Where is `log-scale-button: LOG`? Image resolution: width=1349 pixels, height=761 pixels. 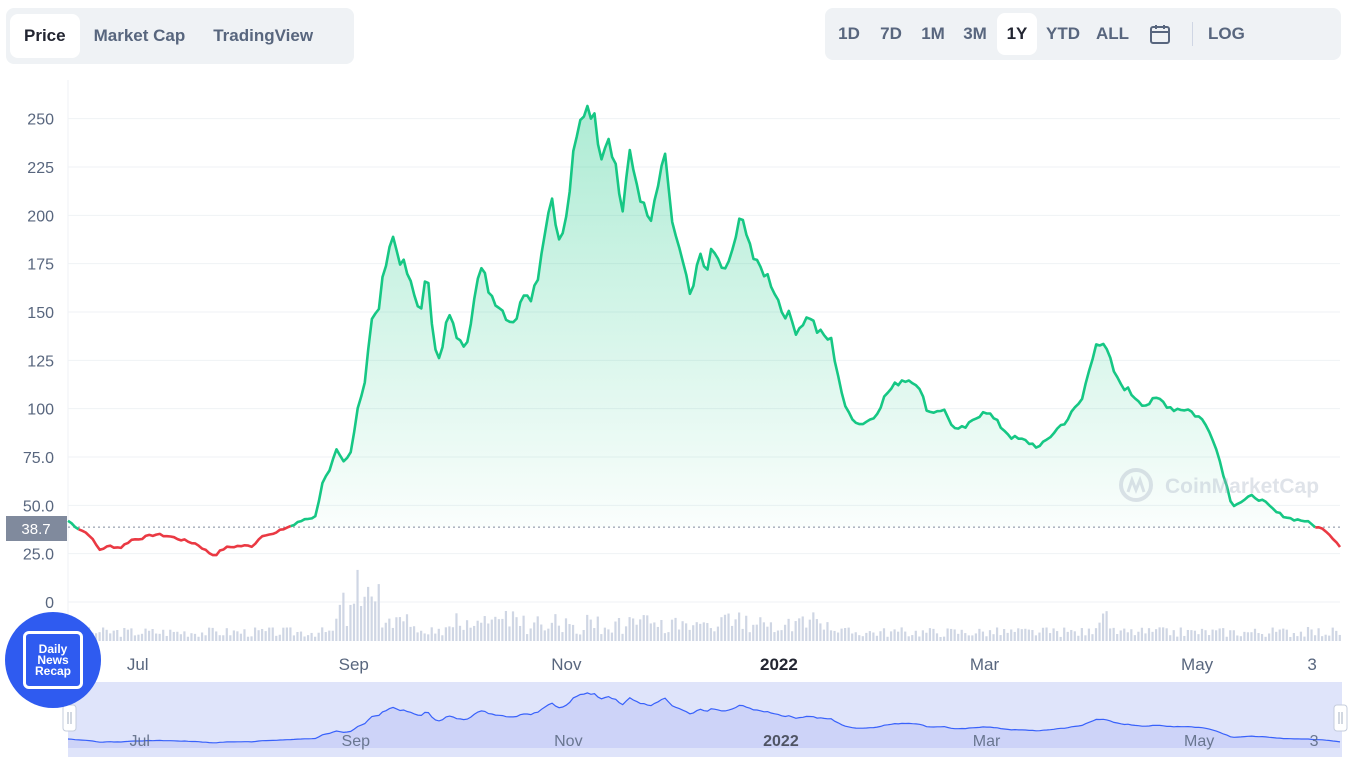
log-scale-button: LOG is located at coordinates (1226, 33).